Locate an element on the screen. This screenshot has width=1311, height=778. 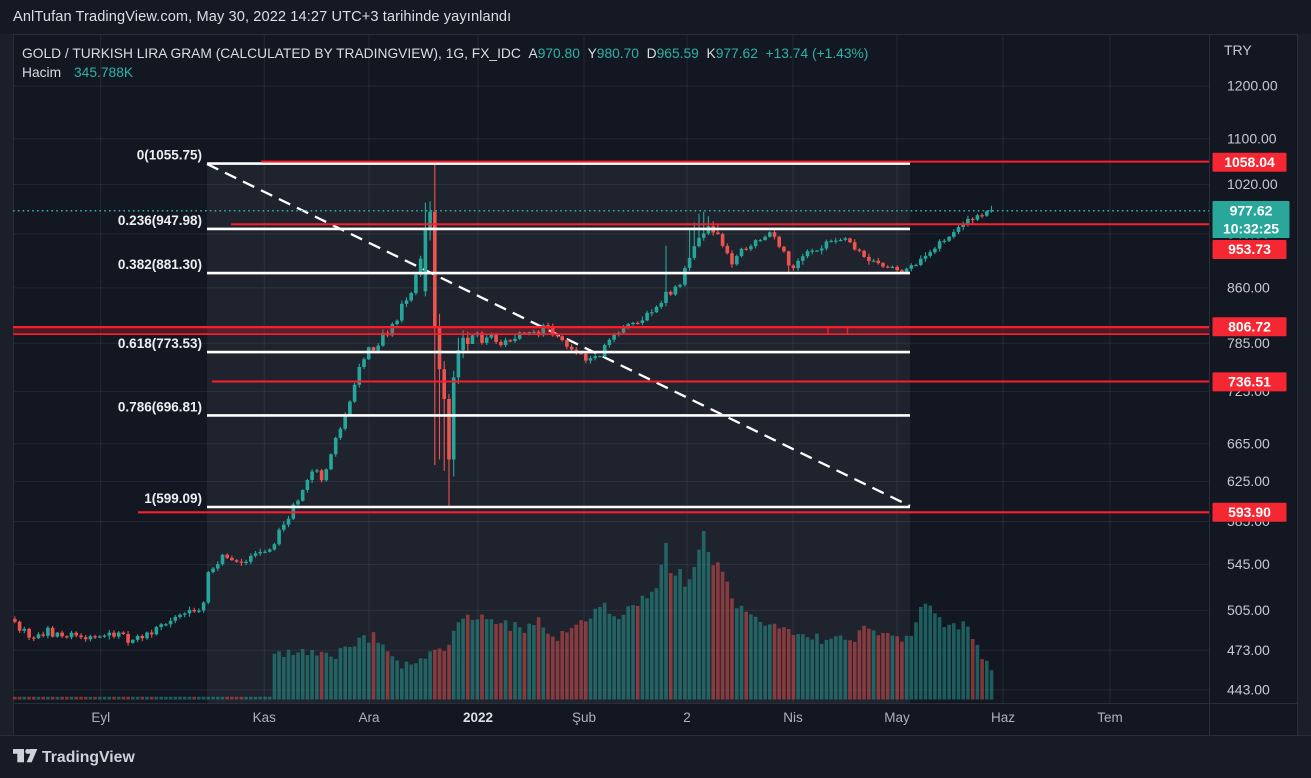
svg-text: TRY is located at coordinates (1238, 50).